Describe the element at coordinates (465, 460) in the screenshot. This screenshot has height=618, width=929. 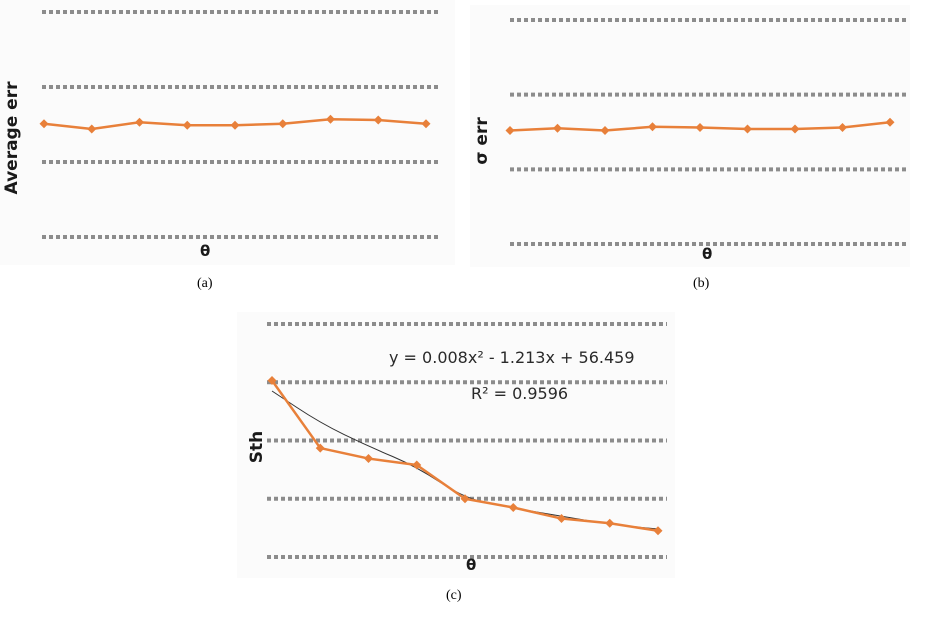
I see `trendline` at that location.